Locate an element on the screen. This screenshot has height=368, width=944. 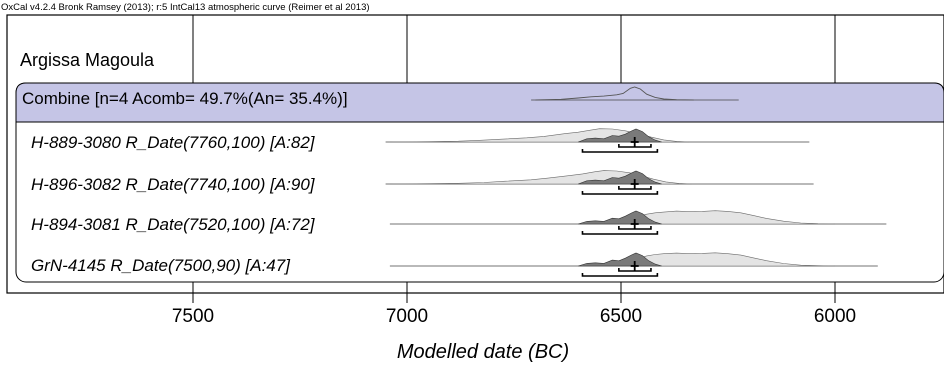
x-tick-label: 7500 is located at coordinates (193, 316).